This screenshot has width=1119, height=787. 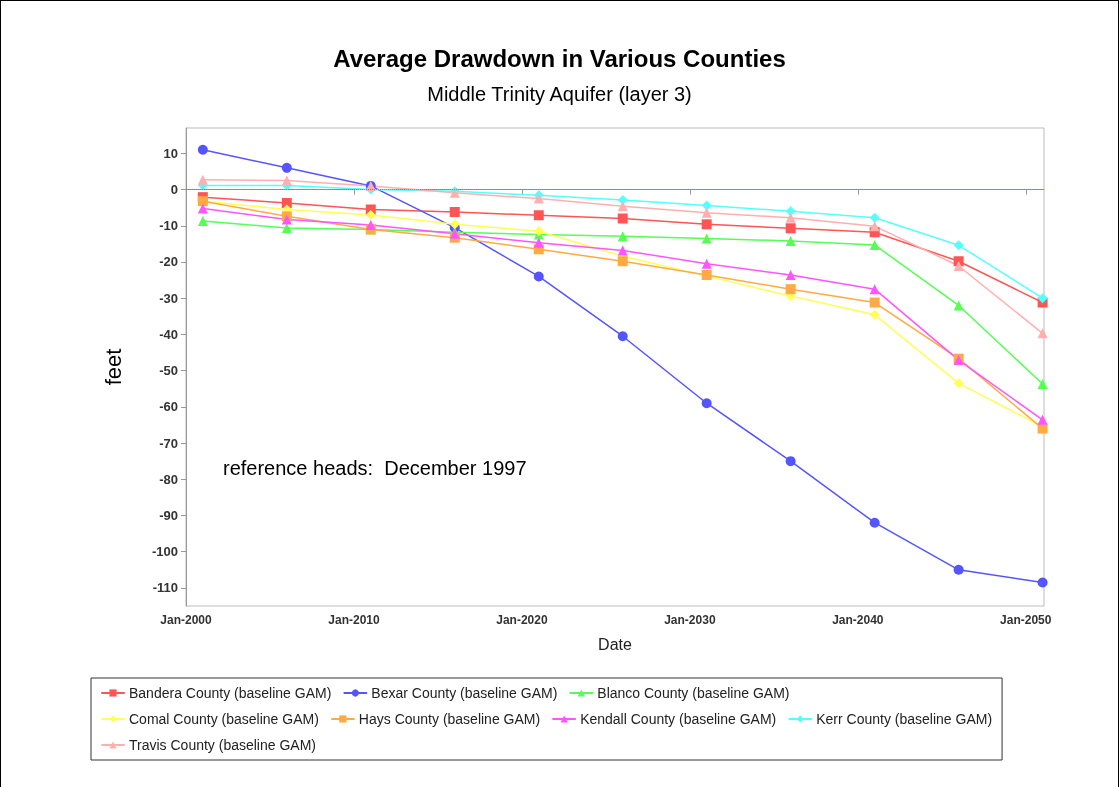 I want to click on y-tick-label: -30, so click(x=168, y=298).